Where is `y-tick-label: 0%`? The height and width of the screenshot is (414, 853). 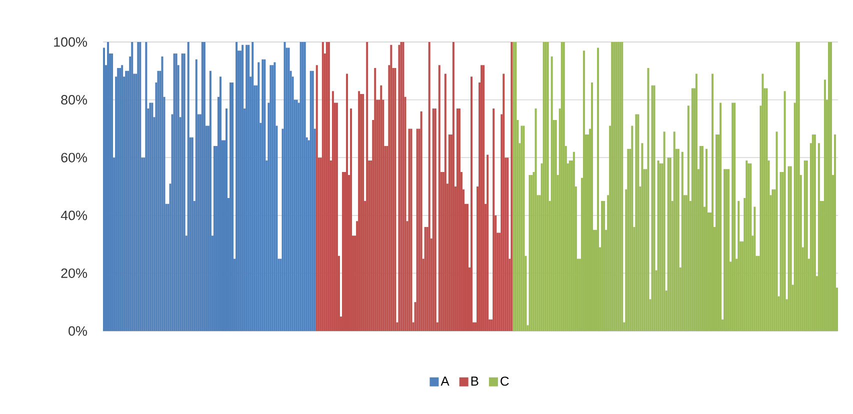
y-tick-label: 0% is located at coordinates (78, 331).